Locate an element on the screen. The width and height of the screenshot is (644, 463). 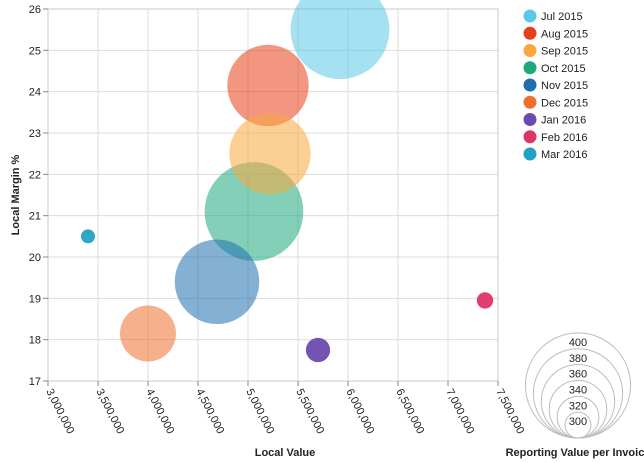
size-legend-label: 340 is located at coordinates (578, 390).